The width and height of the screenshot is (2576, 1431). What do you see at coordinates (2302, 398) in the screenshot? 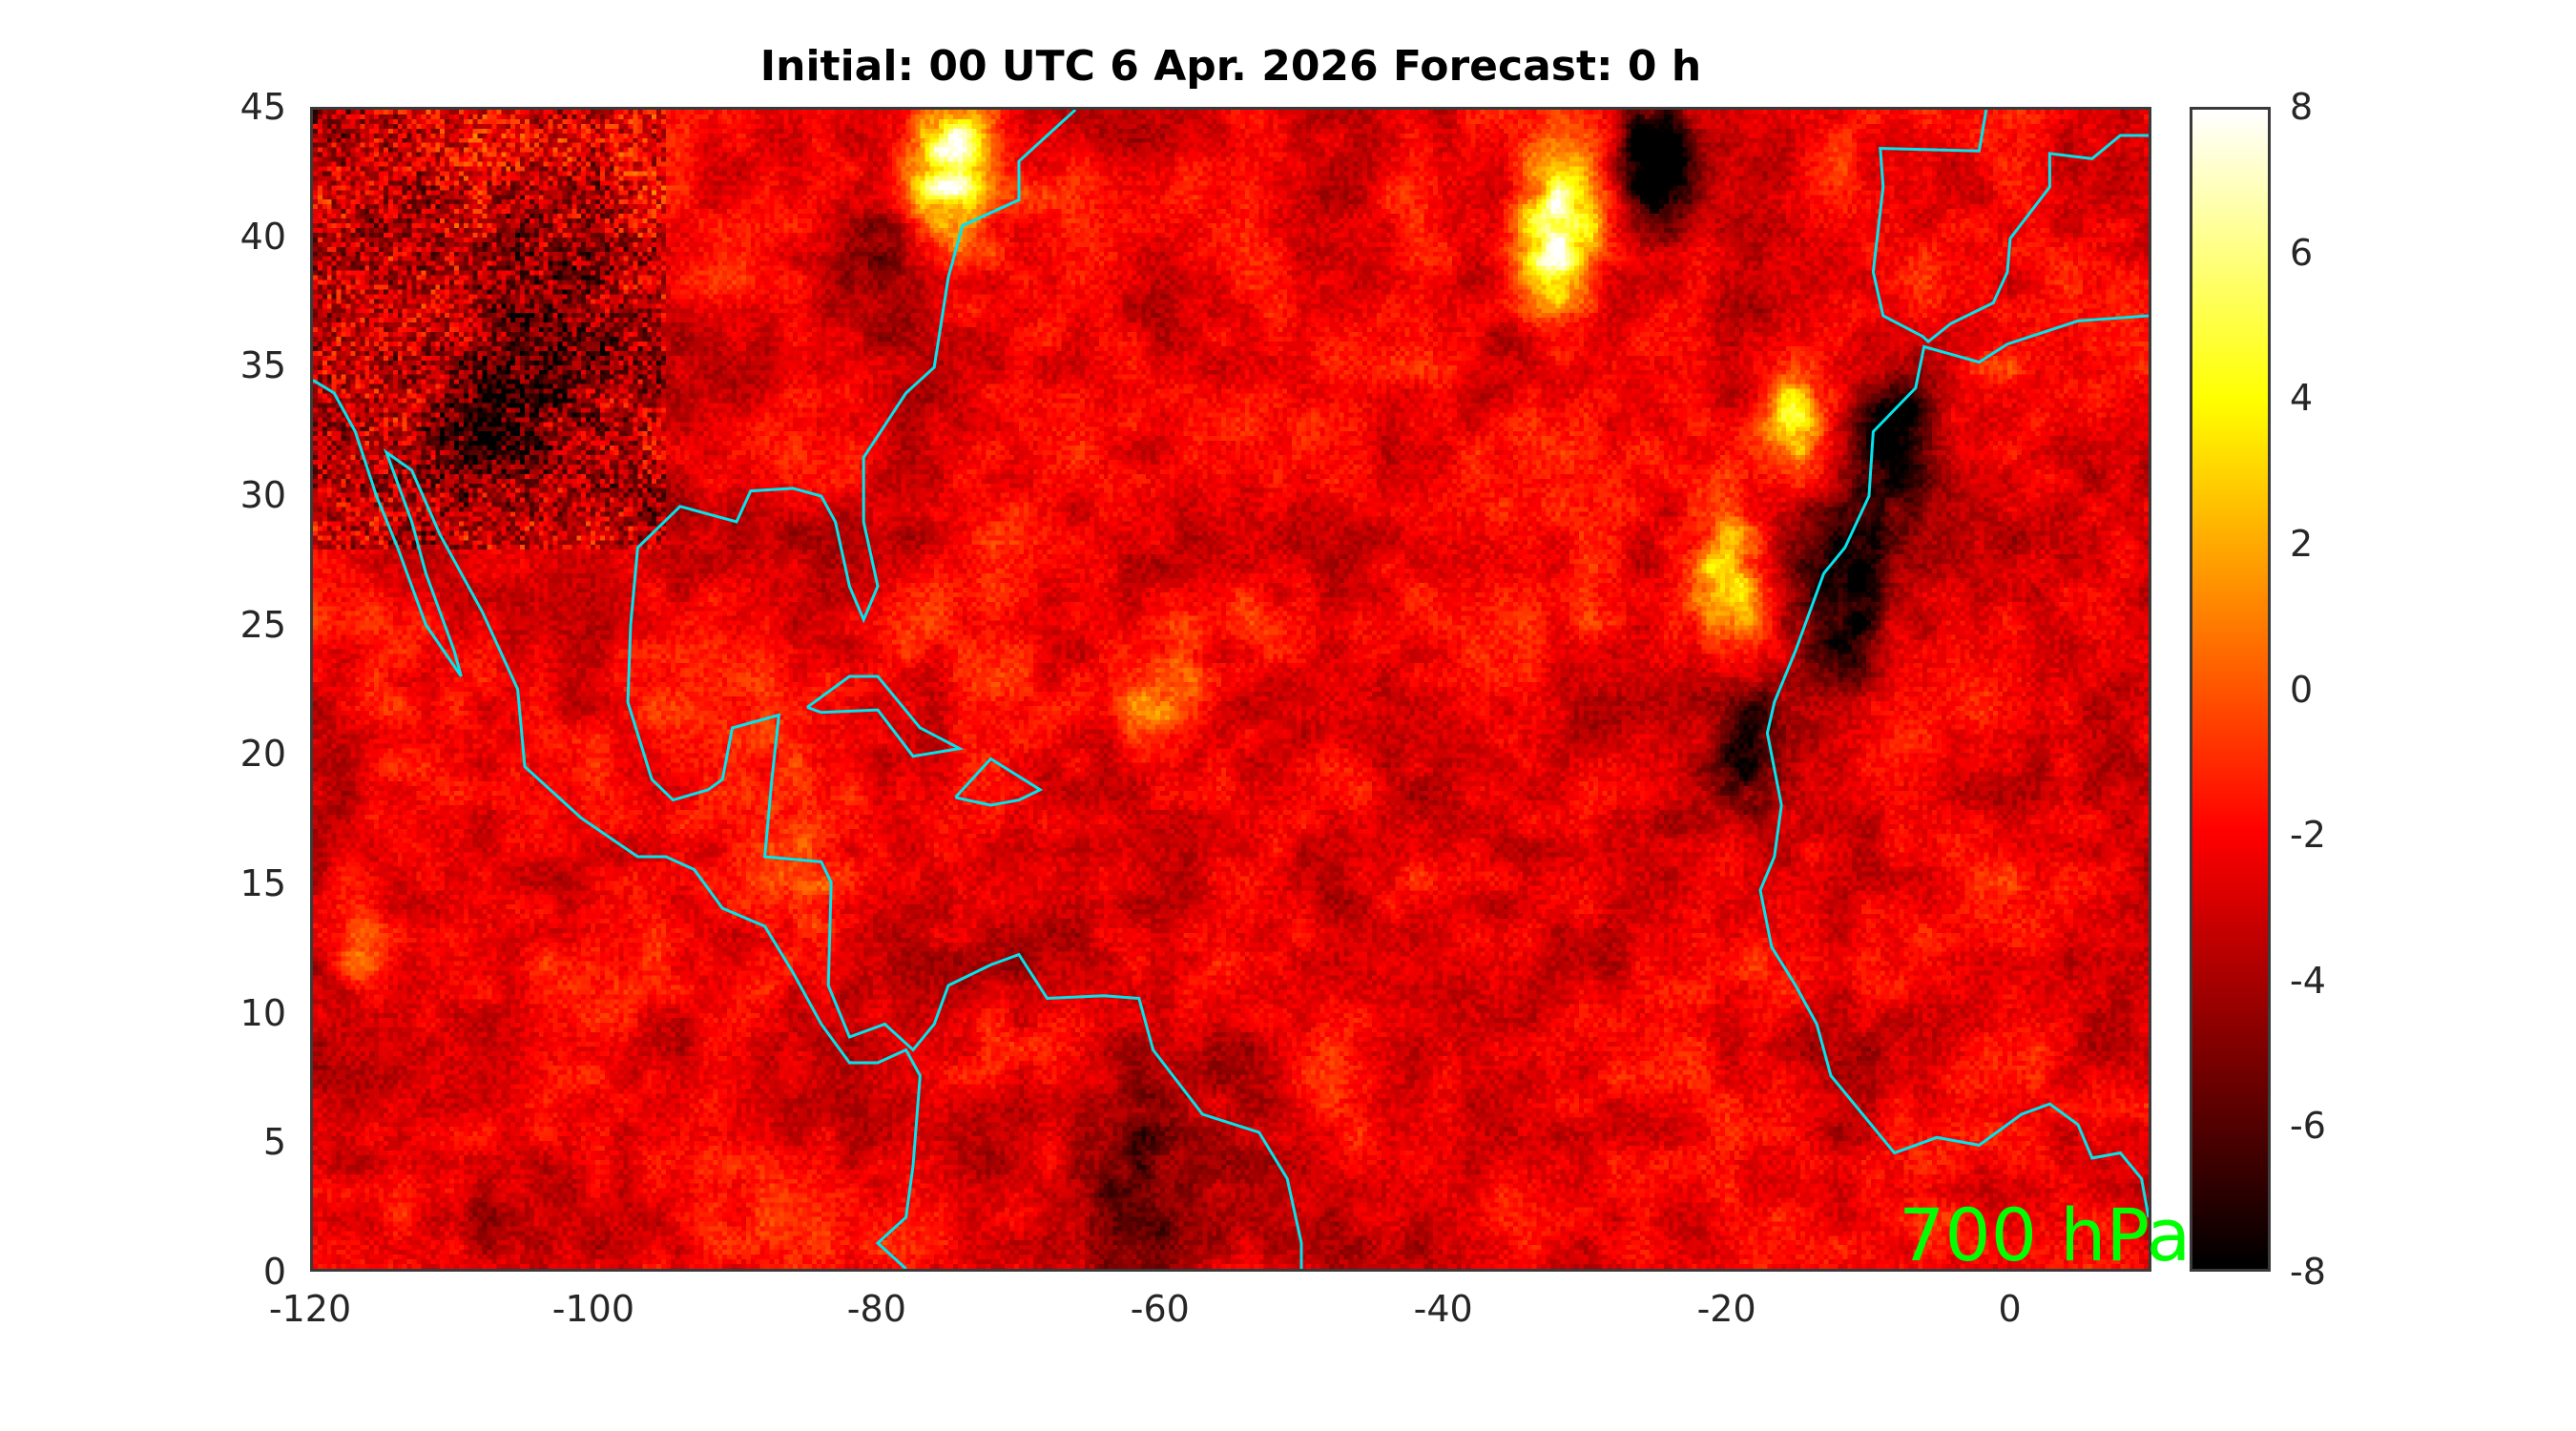
I see `colorbar-tick-label: 4` at bounding box center [2302, 398].